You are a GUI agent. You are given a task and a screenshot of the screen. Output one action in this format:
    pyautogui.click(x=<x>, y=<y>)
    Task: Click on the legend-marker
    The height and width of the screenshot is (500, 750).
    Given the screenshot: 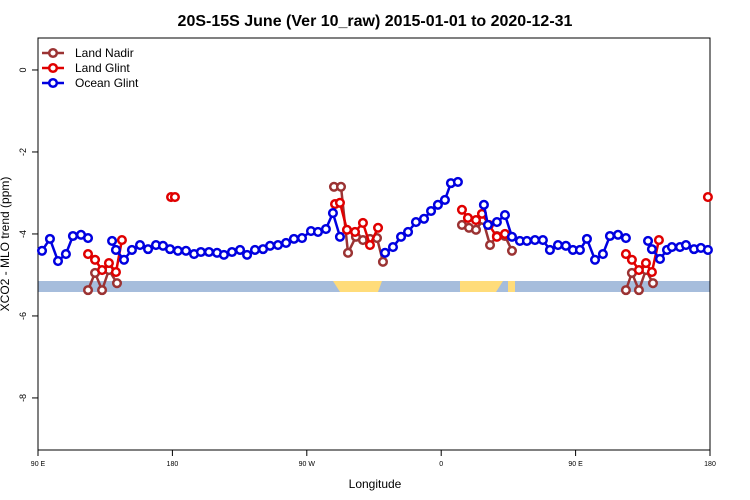 What is the action you would take?
    pyautogui.click(x=53, y=83)
    